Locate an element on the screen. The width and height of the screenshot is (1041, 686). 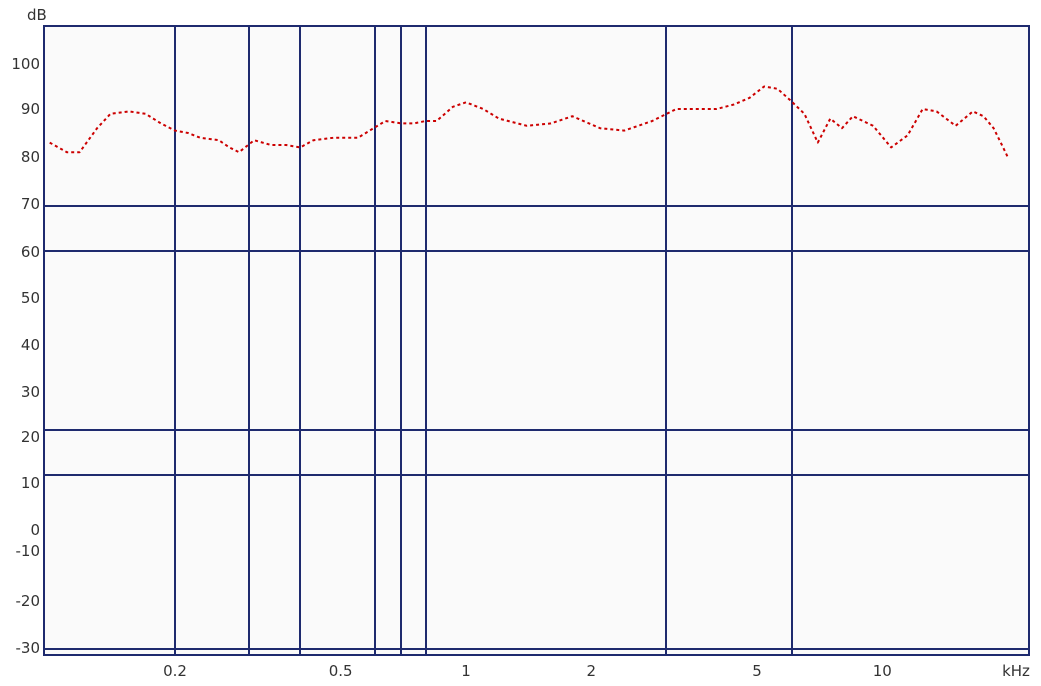
y-tick-label: -10 is located at coordinates (28, 551).